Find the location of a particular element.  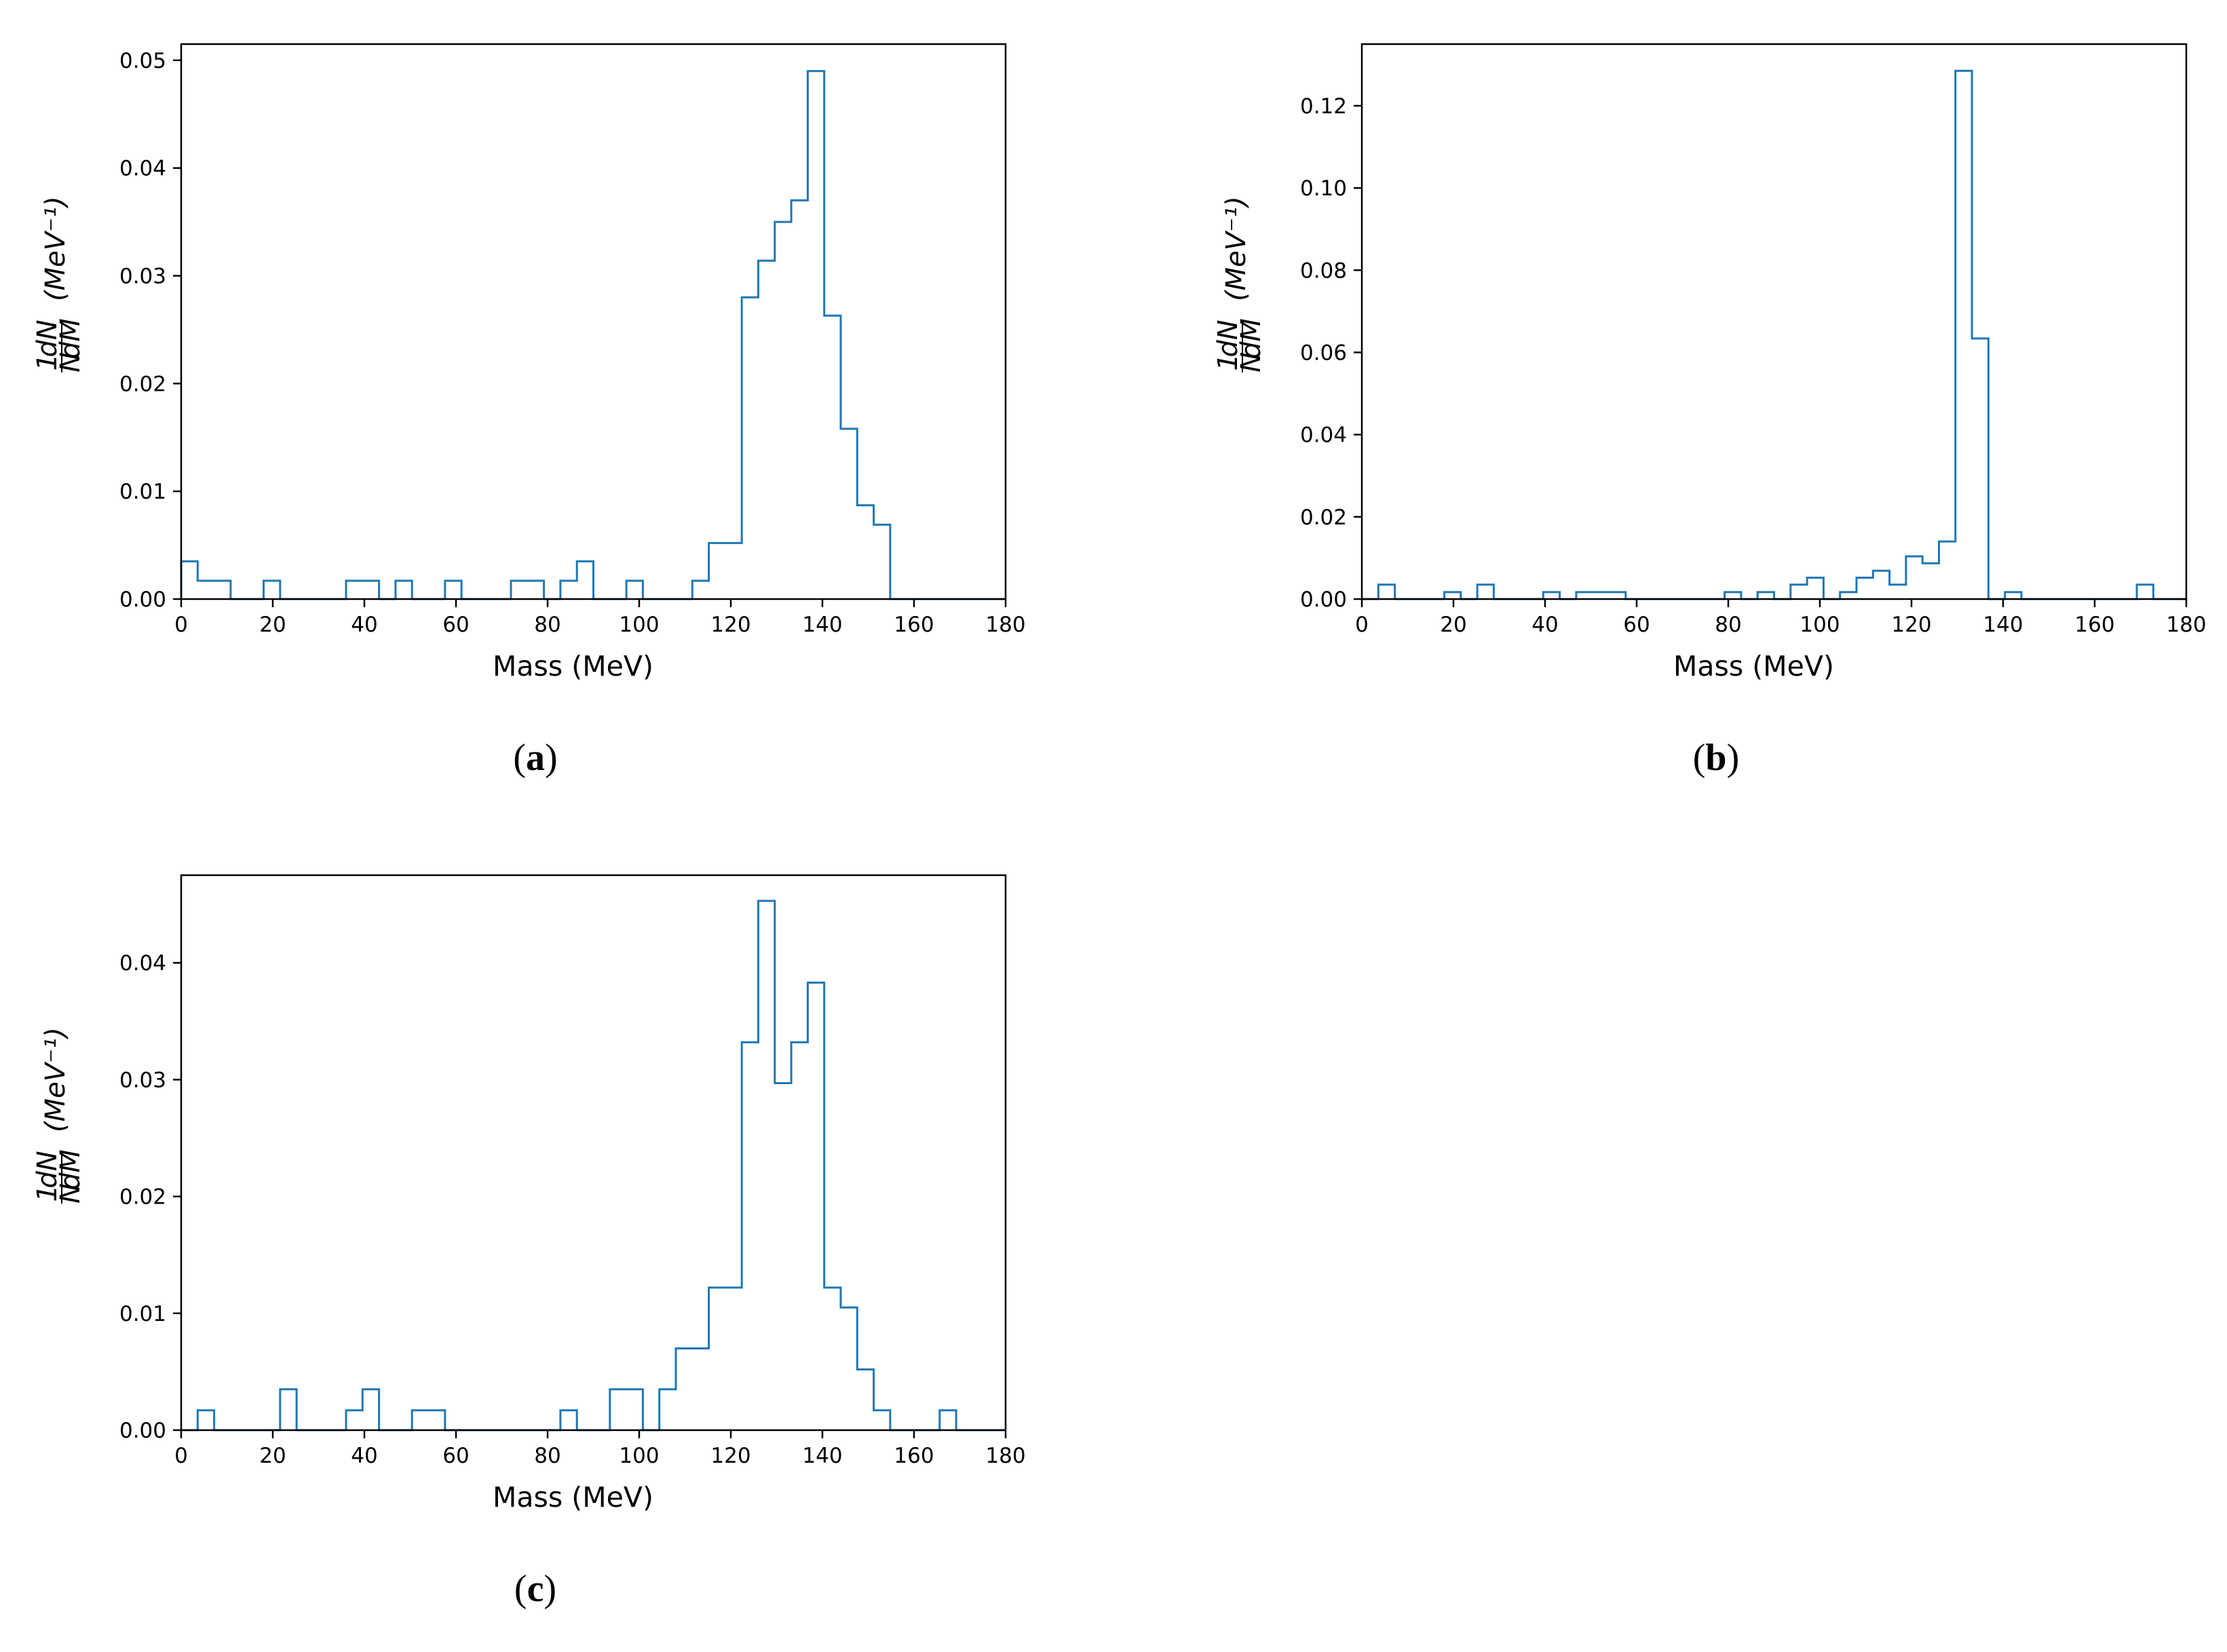

y-tick-label: 0.10 is located at coordinates (1323, 188).